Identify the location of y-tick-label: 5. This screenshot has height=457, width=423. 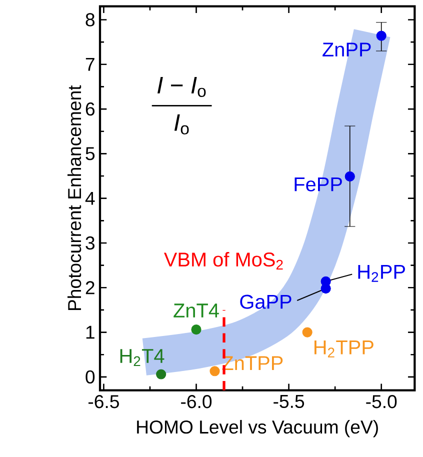
(90, 153).